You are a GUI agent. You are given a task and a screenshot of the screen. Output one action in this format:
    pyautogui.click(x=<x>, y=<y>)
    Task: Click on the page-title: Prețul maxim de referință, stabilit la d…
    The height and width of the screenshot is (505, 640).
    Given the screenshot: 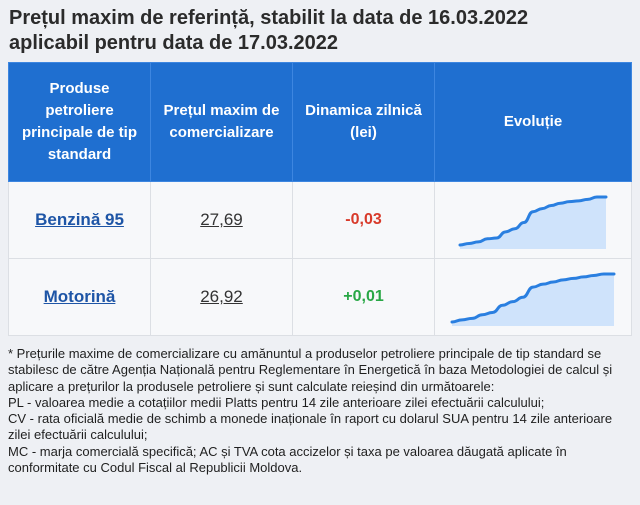 What is the action you would take?
    pyautogui.click(x=320, y=31)
    